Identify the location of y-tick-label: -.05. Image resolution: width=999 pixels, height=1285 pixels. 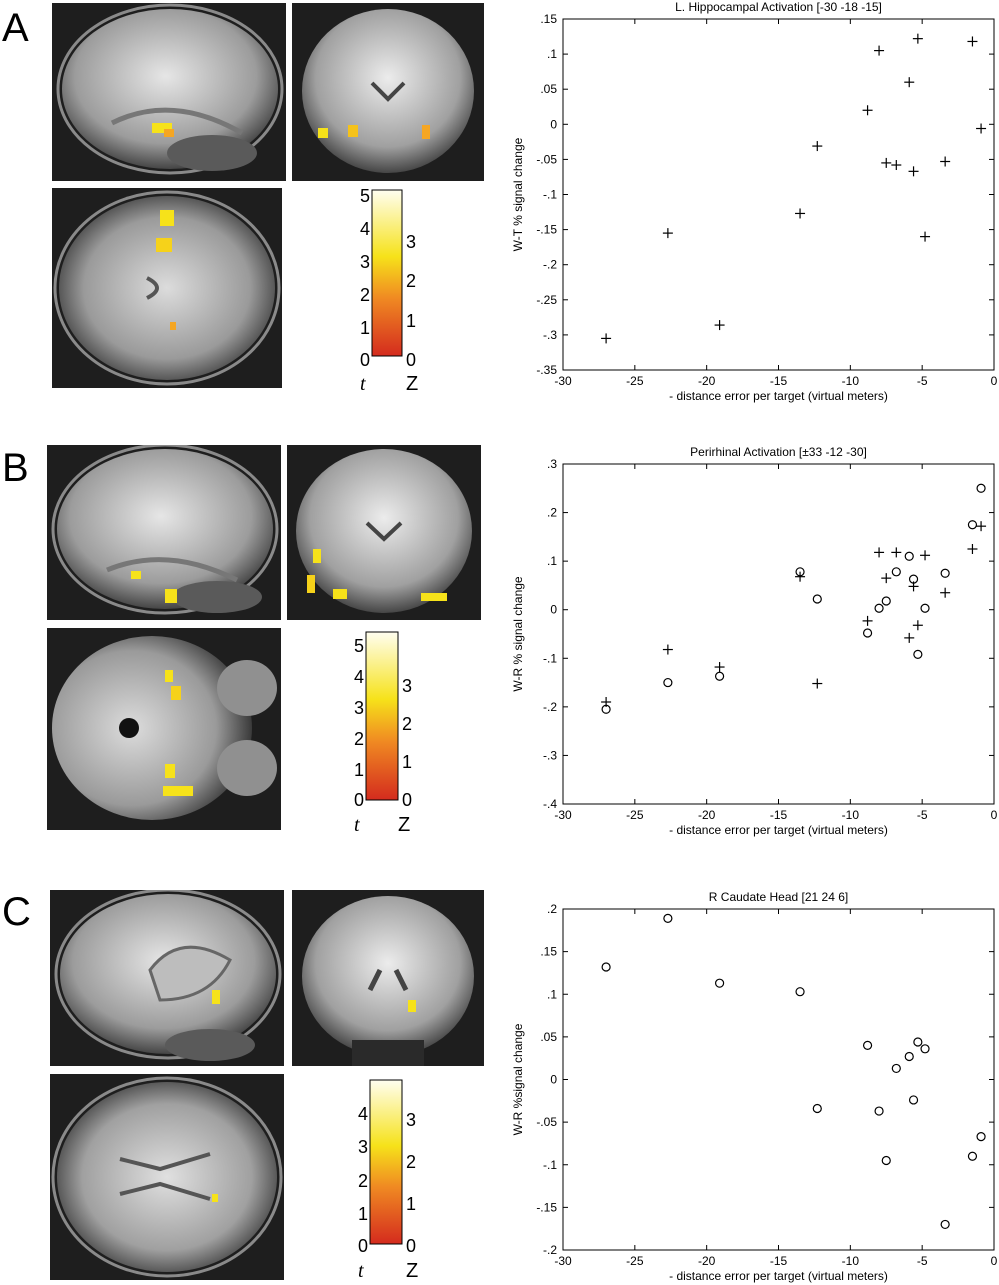
(546, 1122).